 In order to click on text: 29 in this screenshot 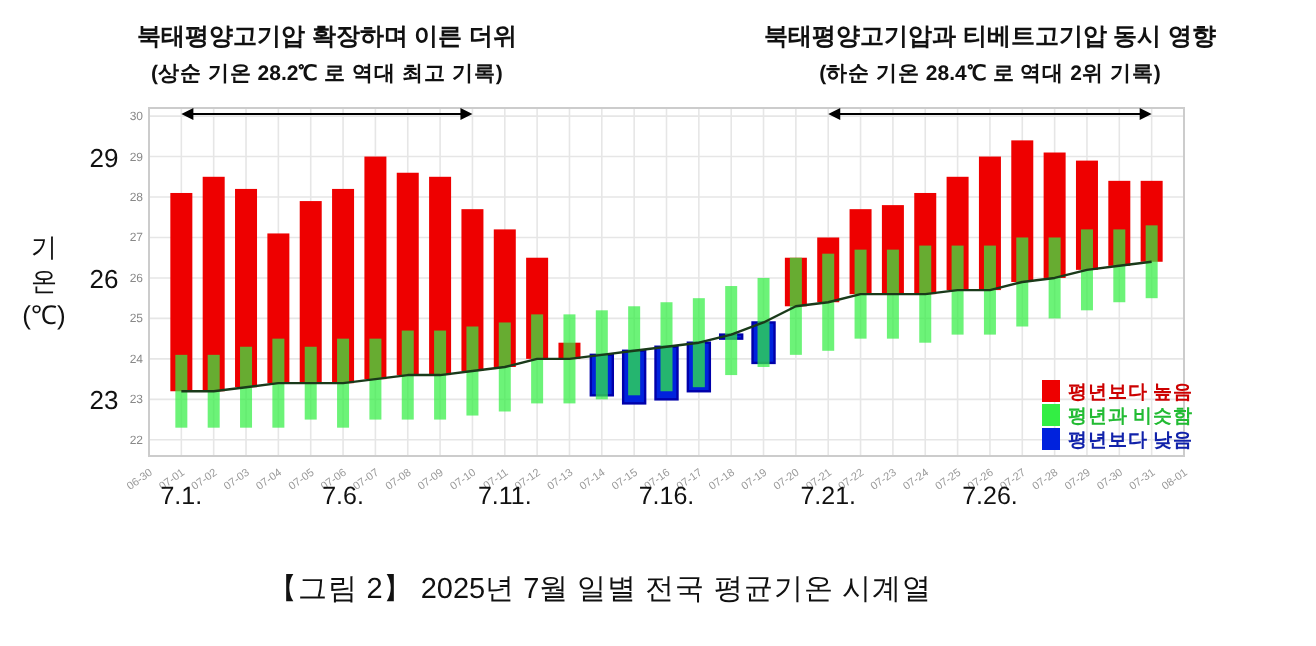, I will do `click(104, 157)`.